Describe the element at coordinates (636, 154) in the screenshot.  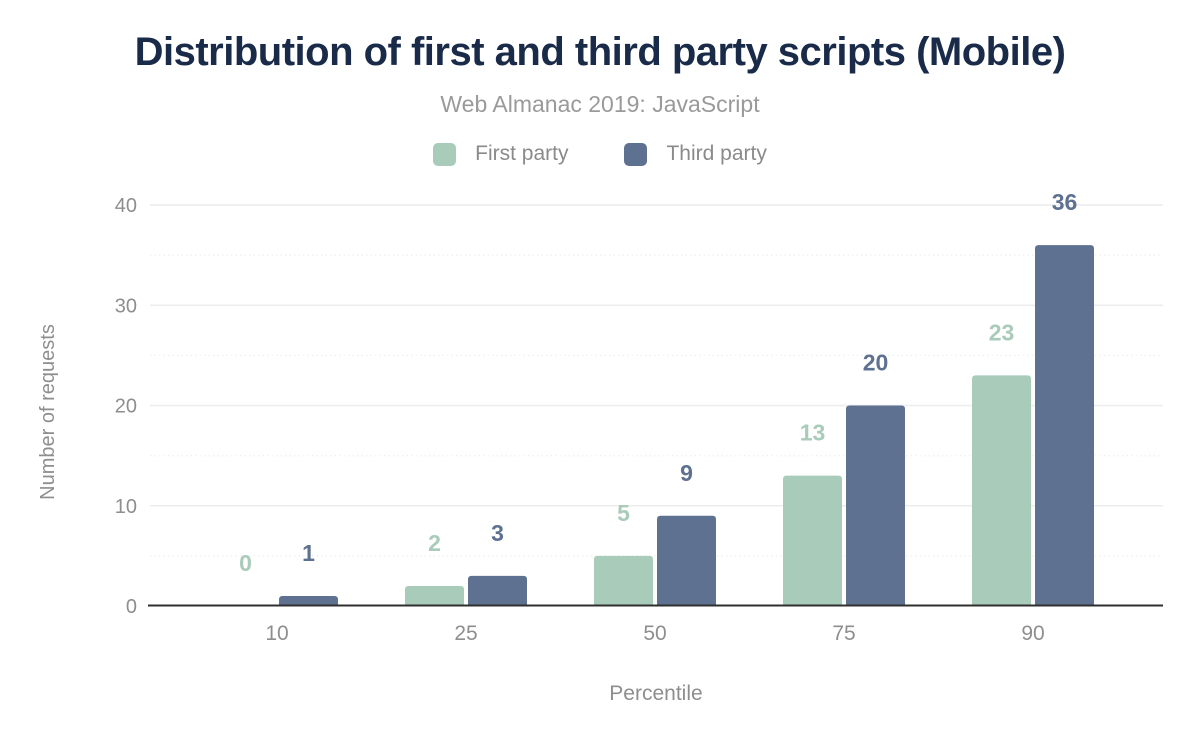
I see `third-party-swatch-icon` at that location.